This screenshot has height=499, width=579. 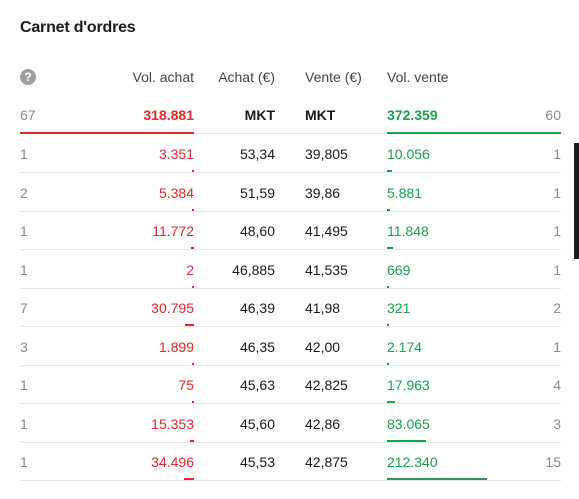 What do you see at coordinates (412, 115) in the screenshot?
I see `total-vol-sell: 372.359` at bounding box center [412, 115].